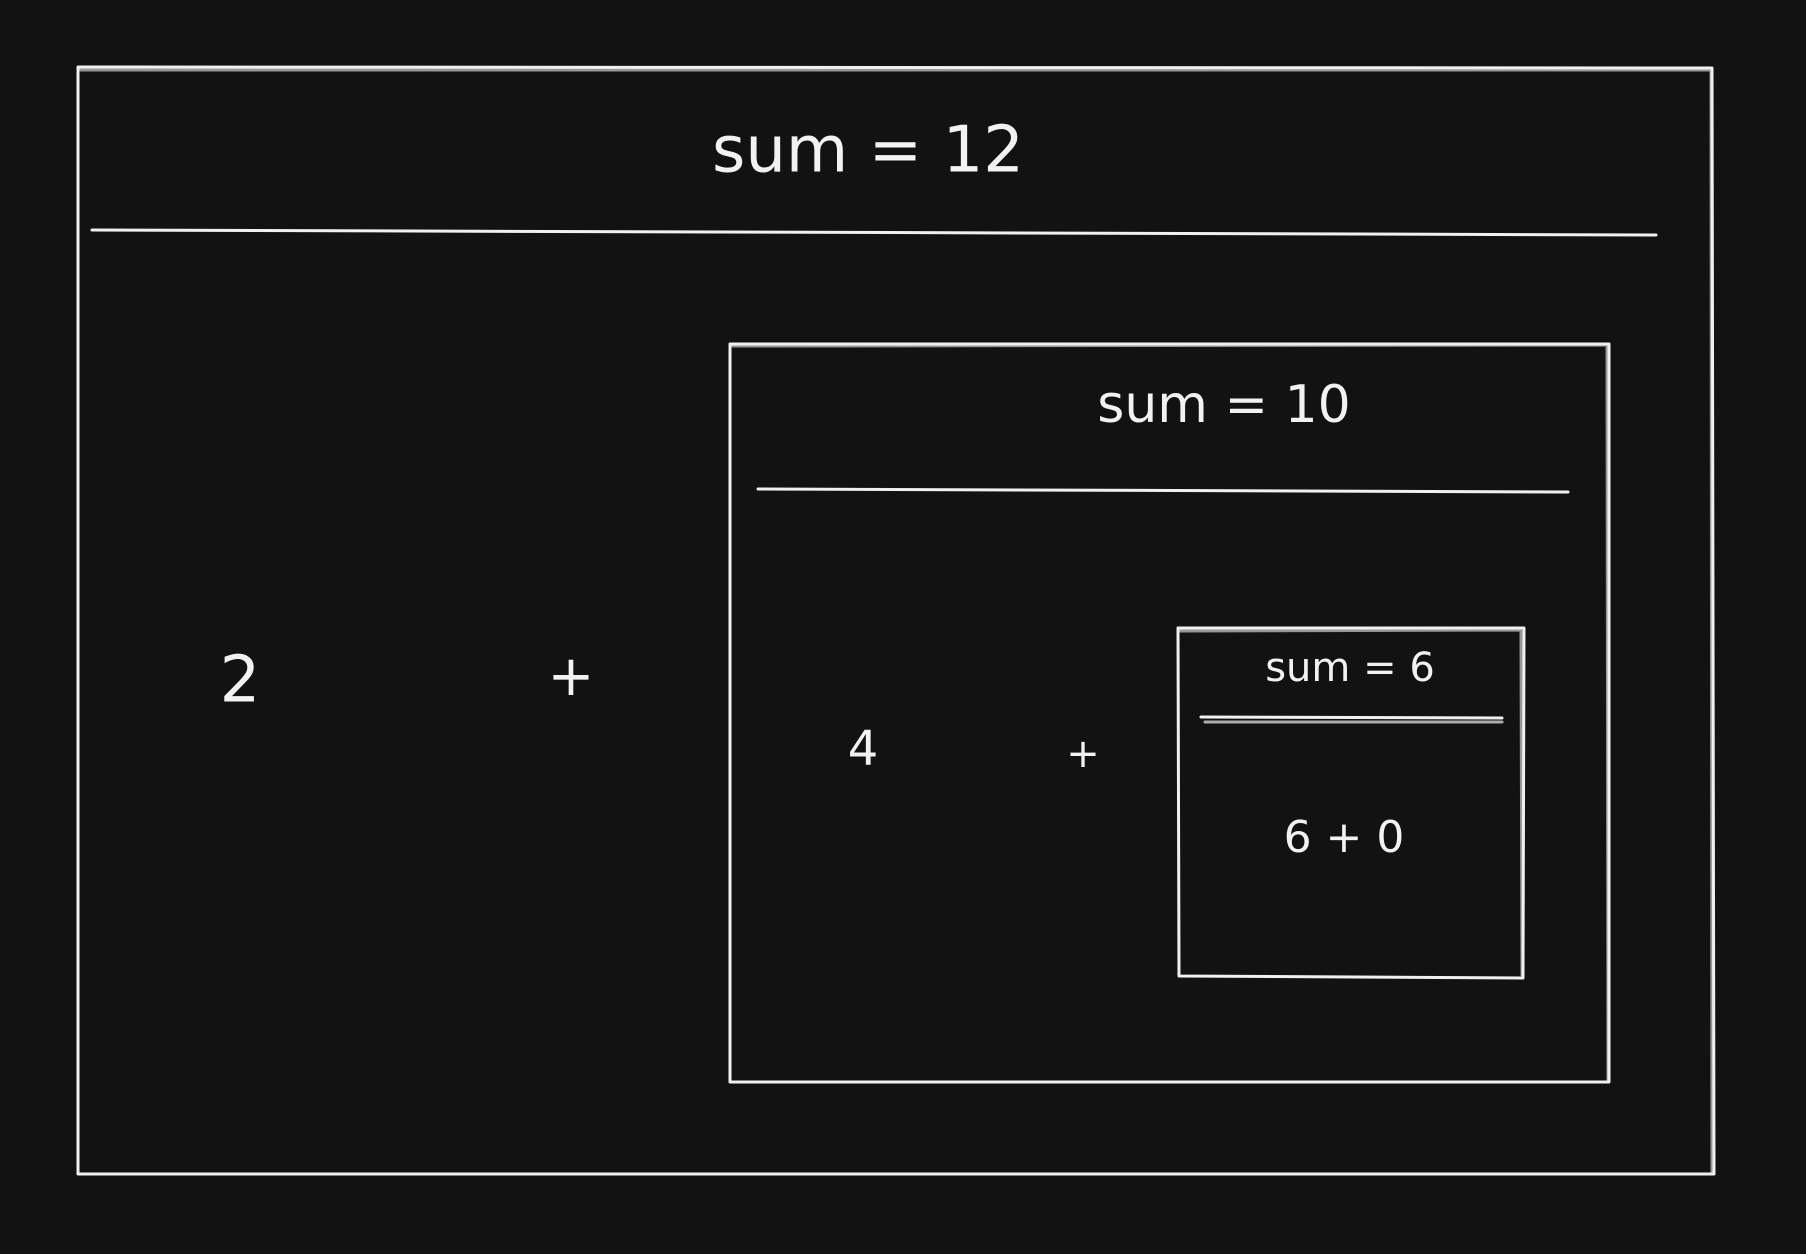 The width and height of the screenshot is (1806, 1254). What do you see at coordinates (1083, 754) in the screenshot?
I see `middle-plus-operator: +` at bounding box center [1083, 754].